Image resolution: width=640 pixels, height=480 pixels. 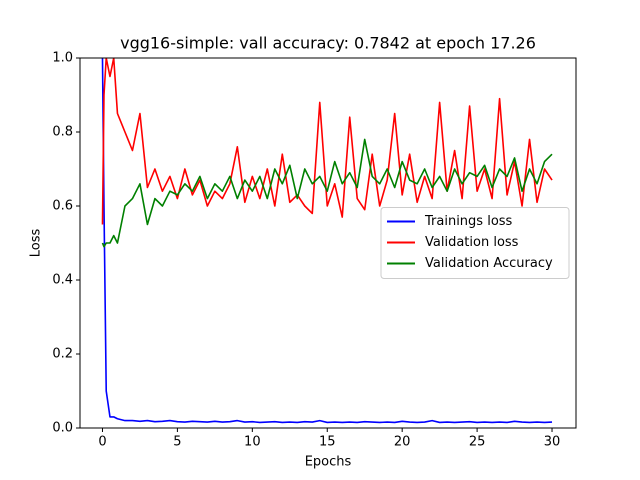 What do you see at coordinates (489, 263) in the screenshot?
I see `legend-label: Validation Accuracy` at bounding box center [489, 263].